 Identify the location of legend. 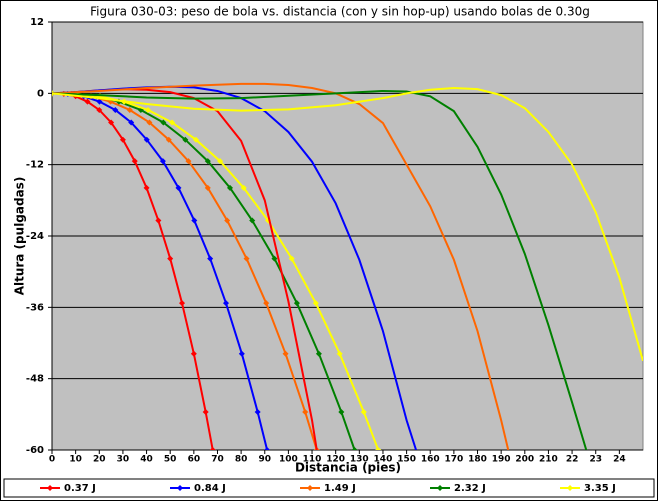
(329, 488).